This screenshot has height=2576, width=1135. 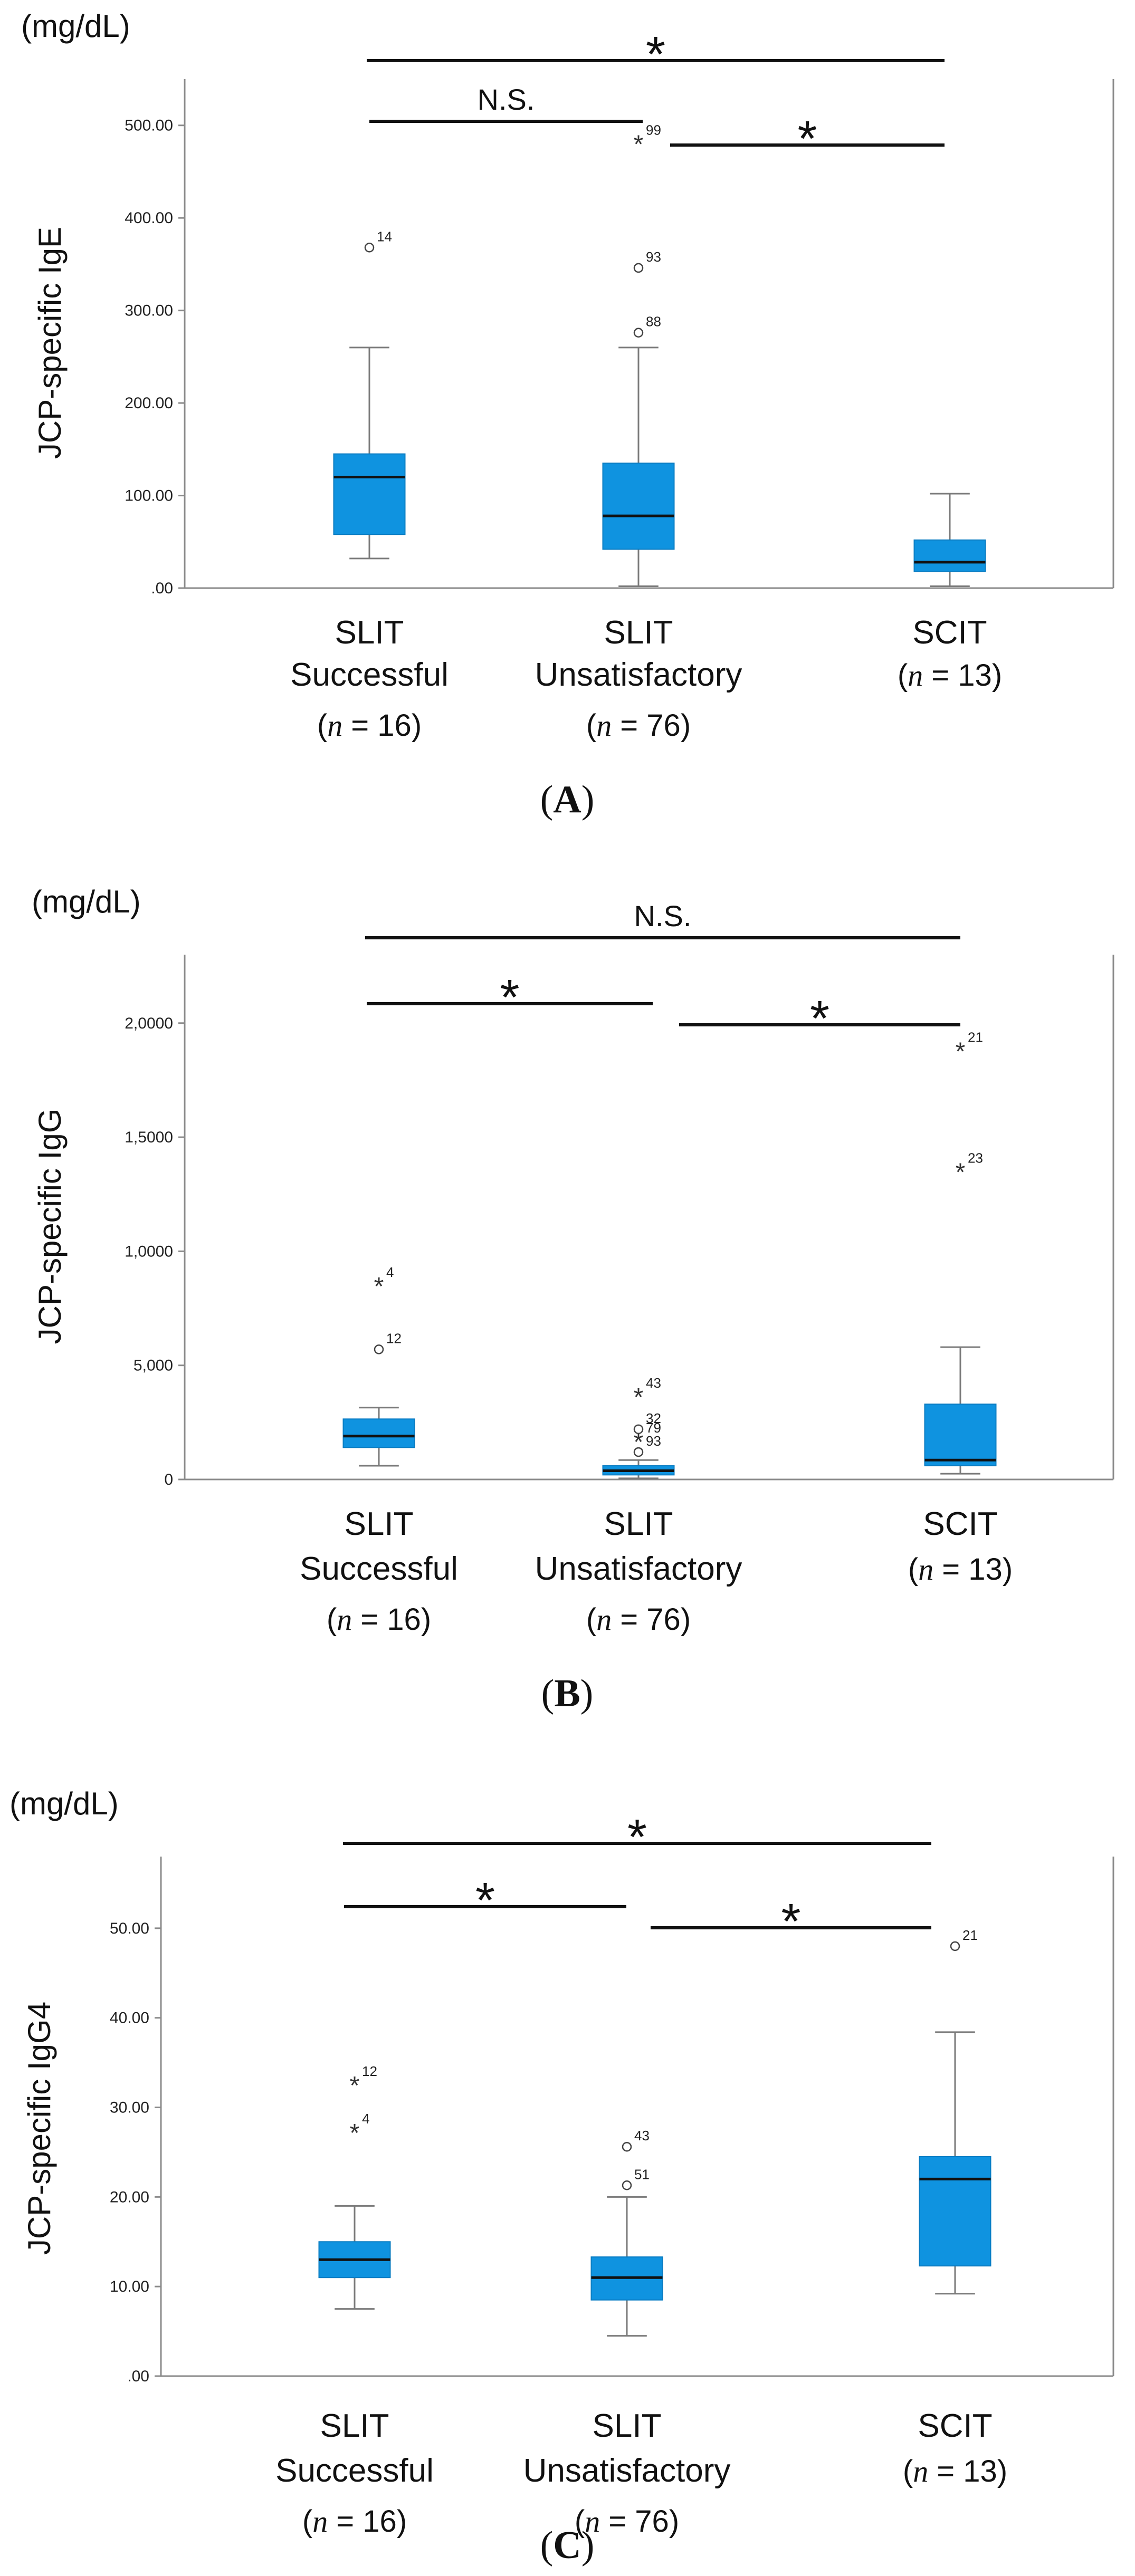 What do you see at coordinates (975, 1037) in the screenshot?
I see `outlier-case-label: 21` at bounding box center [975, 1037].